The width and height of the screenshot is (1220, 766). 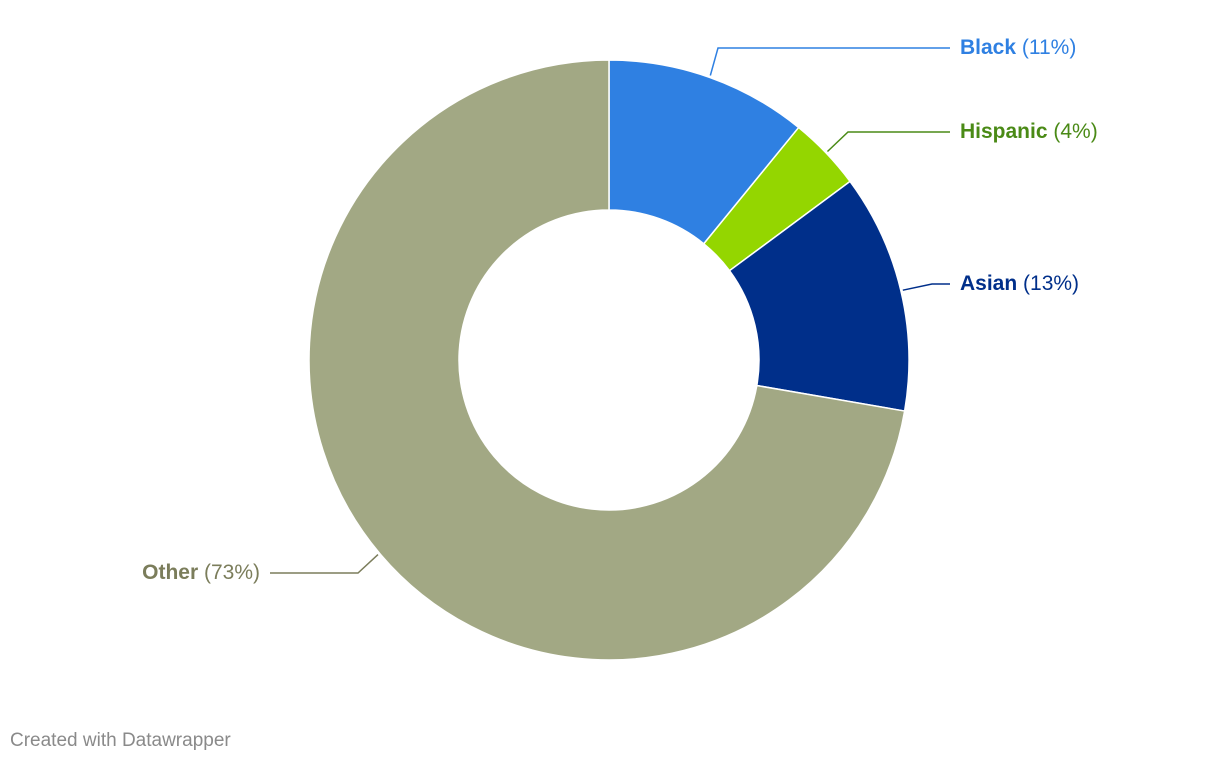 What do you see at coordinates (819, 296) in the screenshot?
I see `slice-asian` at bounding box center [819, 296].